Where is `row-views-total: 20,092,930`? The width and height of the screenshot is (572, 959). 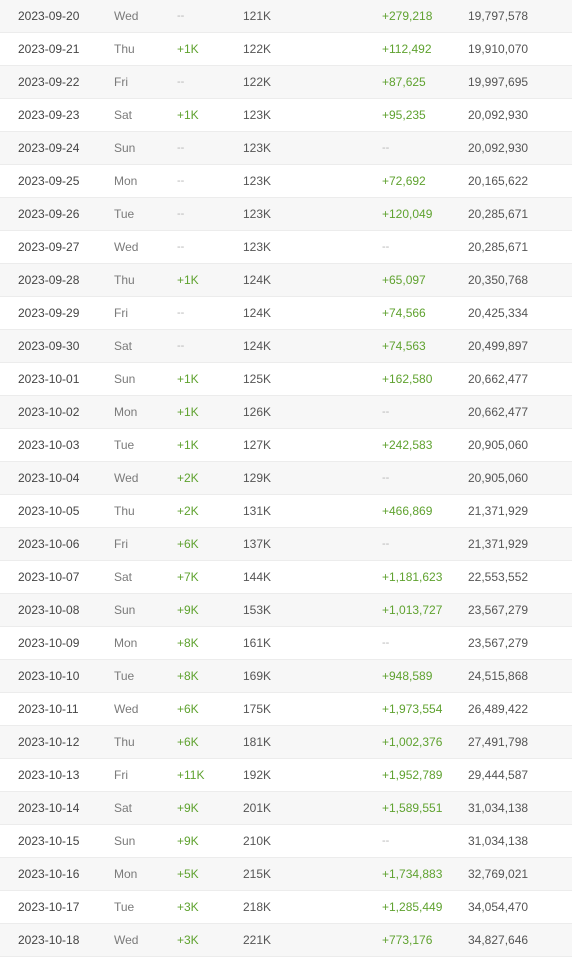
row-views-total: 20,092,930 is located at coordinates (498, 115).